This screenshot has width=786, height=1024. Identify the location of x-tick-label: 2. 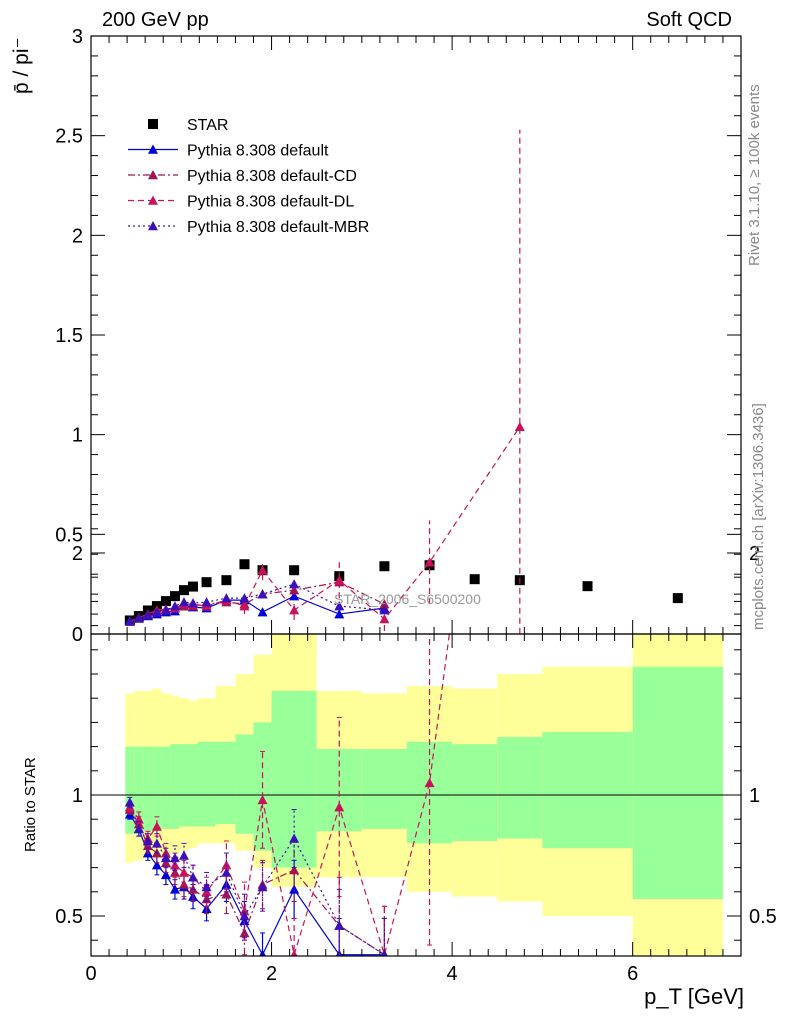
(271, 974).